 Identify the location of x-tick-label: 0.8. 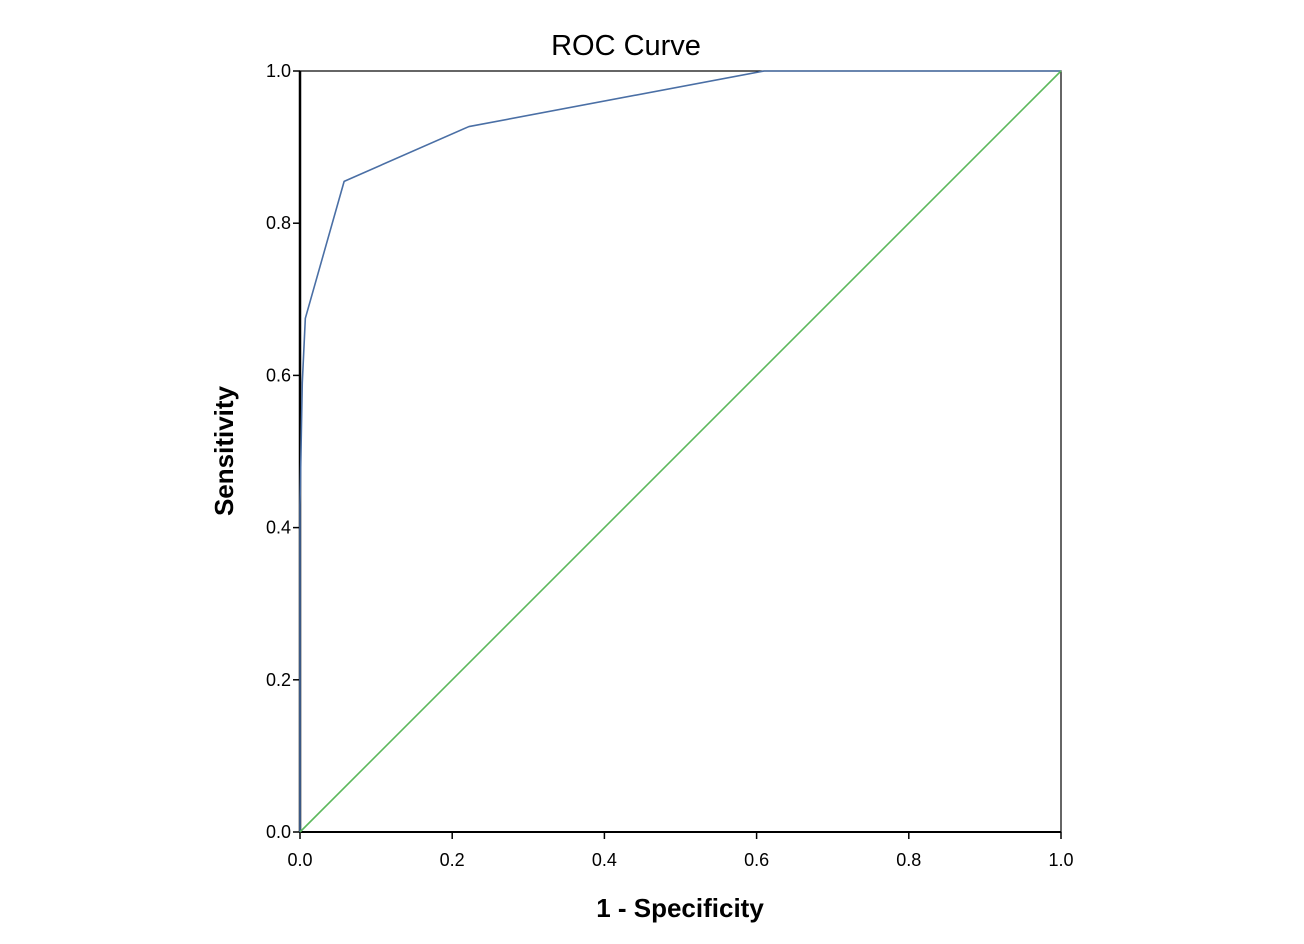
(908, 860).